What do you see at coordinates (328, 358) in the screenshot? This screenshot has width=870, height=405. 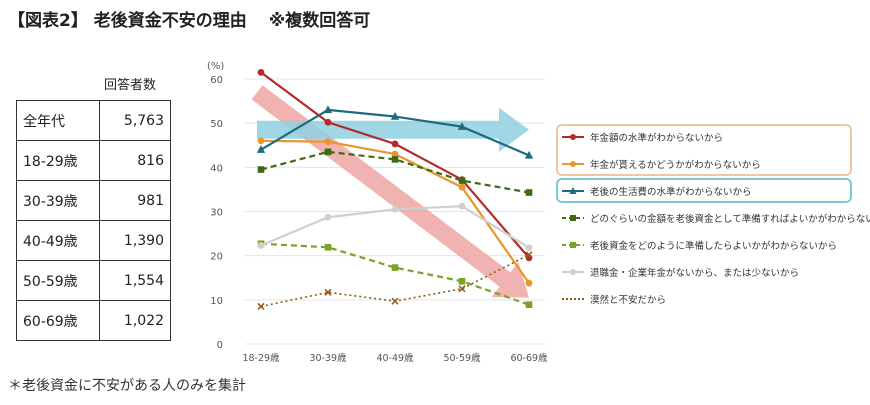 I see `x-tick-label: 30-39歳` at bounding box center [328, 358].